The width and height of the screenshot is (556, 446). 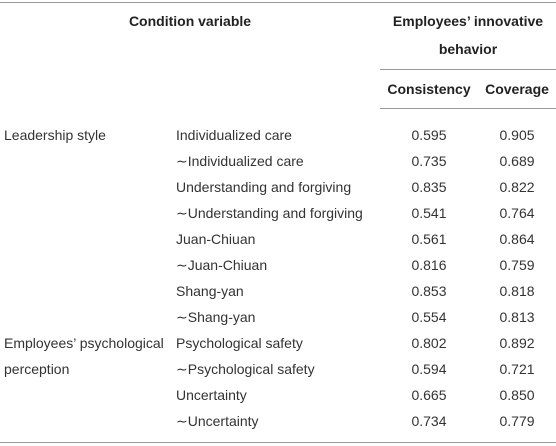 I want to click on value-cell: 0.764, so click(x=517, y=213).